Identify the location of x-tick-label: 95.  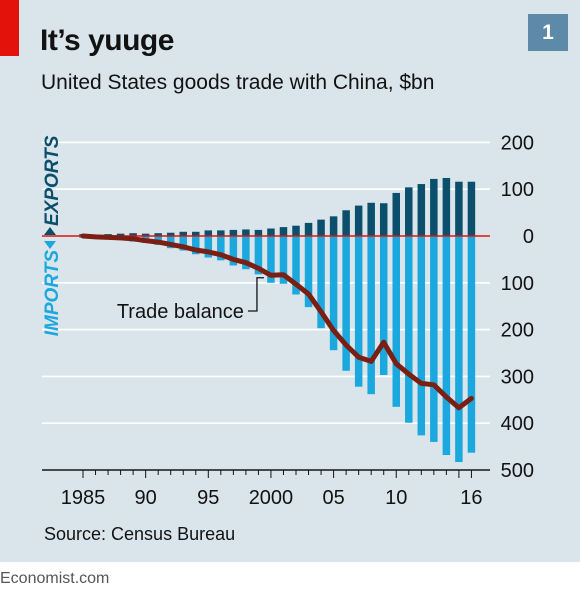
(208, 498).